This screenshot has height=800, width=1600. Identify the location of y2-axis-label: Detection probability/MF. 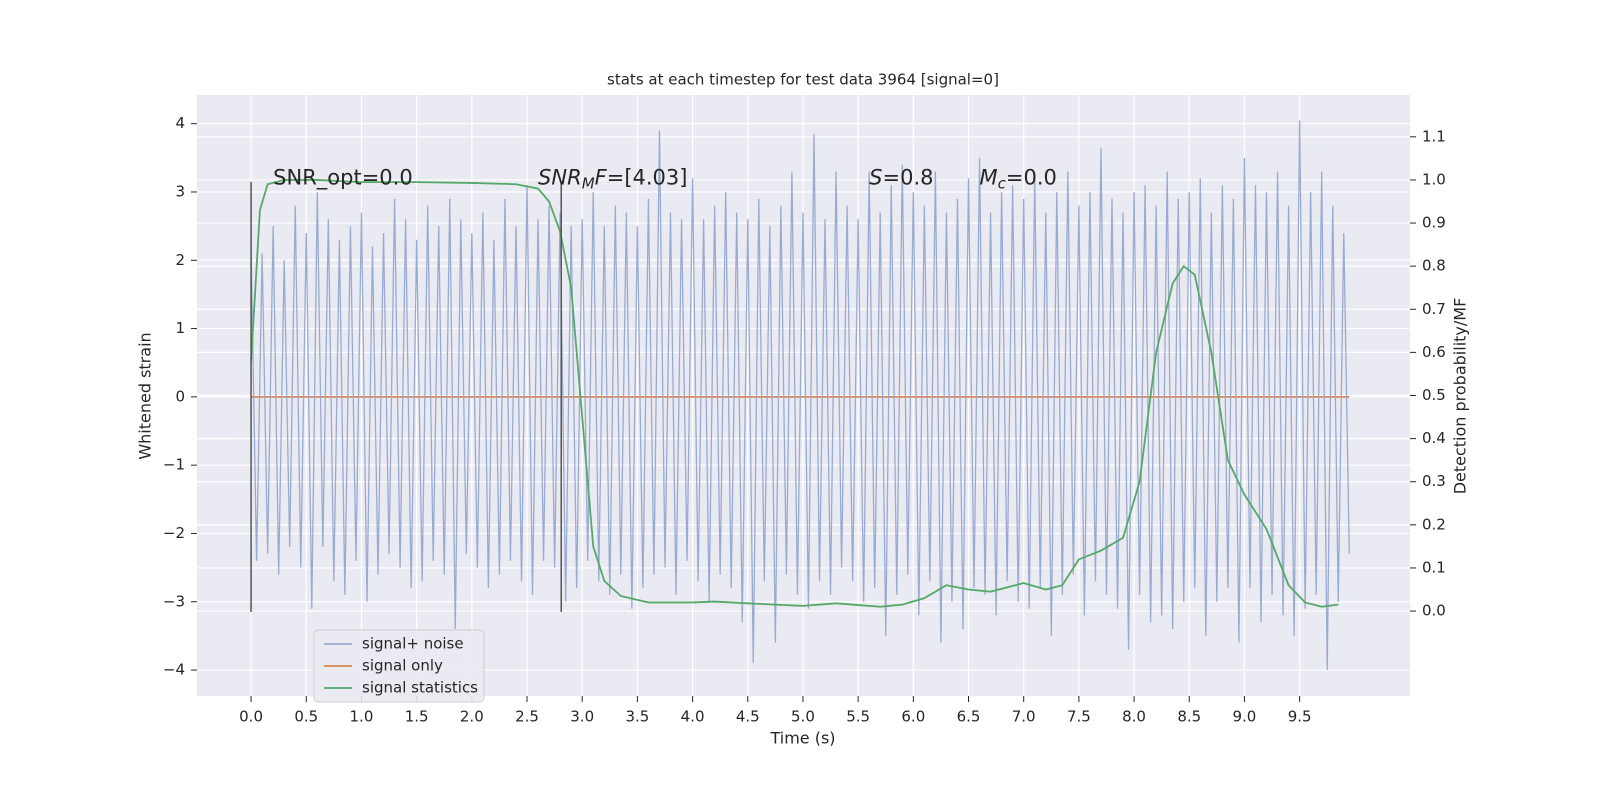
(1460, 396).